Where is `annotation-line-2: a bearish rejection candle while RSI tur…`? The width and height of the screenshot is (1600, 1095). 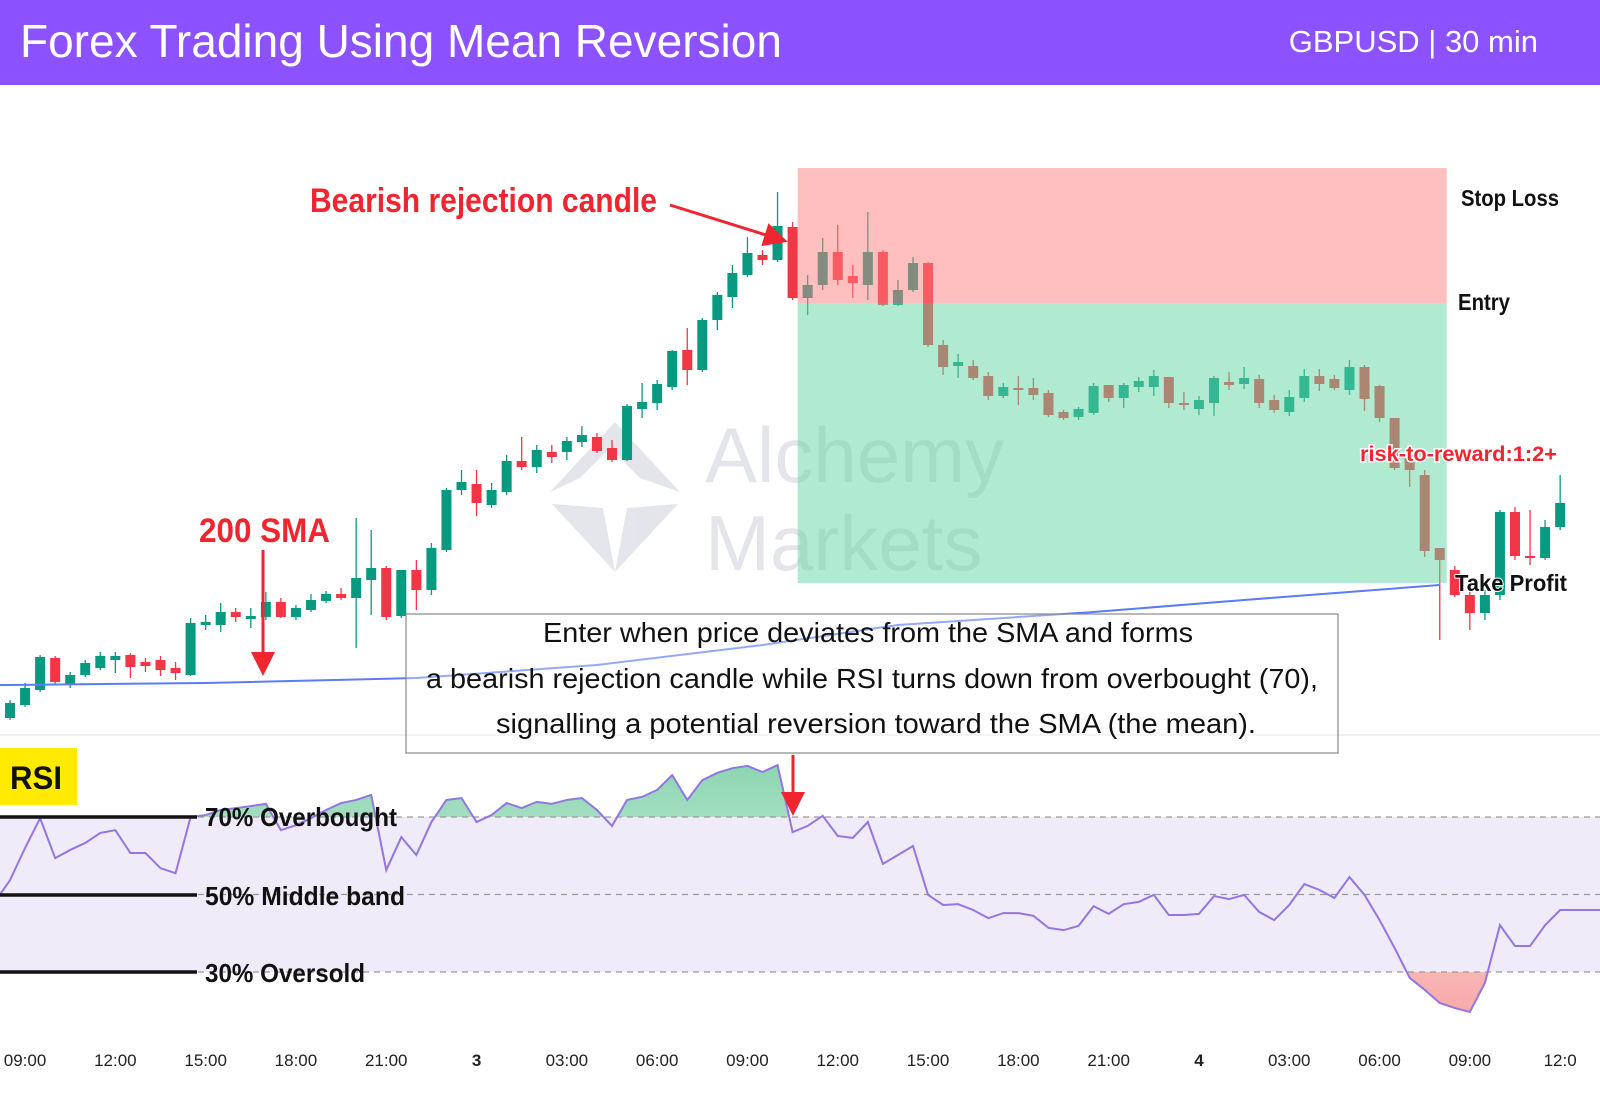
annotation-line-2: a bearish rejection candle while RSI tur… is located at coordinates (872, 678).